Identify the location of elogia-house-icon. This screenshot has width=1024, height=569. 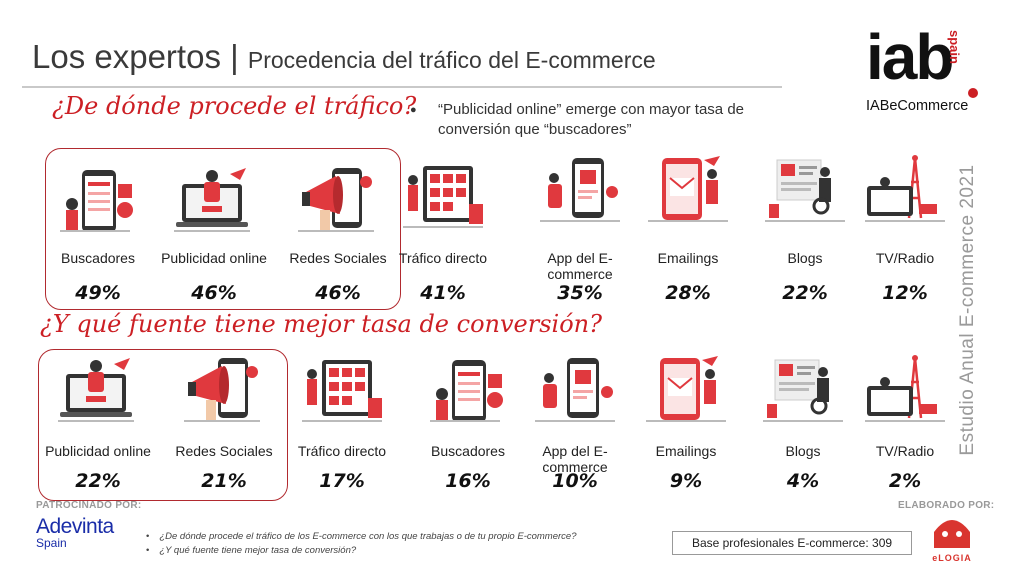
(952, 532).